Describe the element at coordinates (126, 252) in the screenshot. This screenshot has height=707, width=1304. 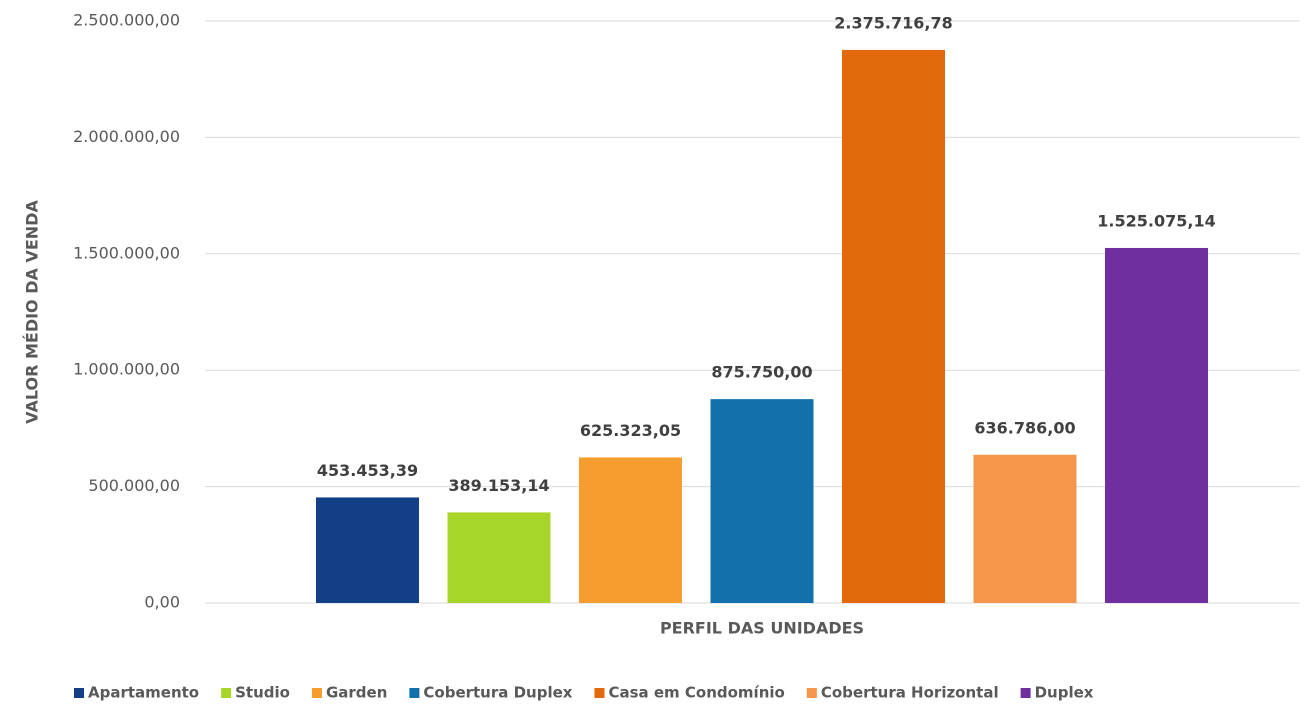
I see `y-tick-label: 1.500.000,00` at that location.